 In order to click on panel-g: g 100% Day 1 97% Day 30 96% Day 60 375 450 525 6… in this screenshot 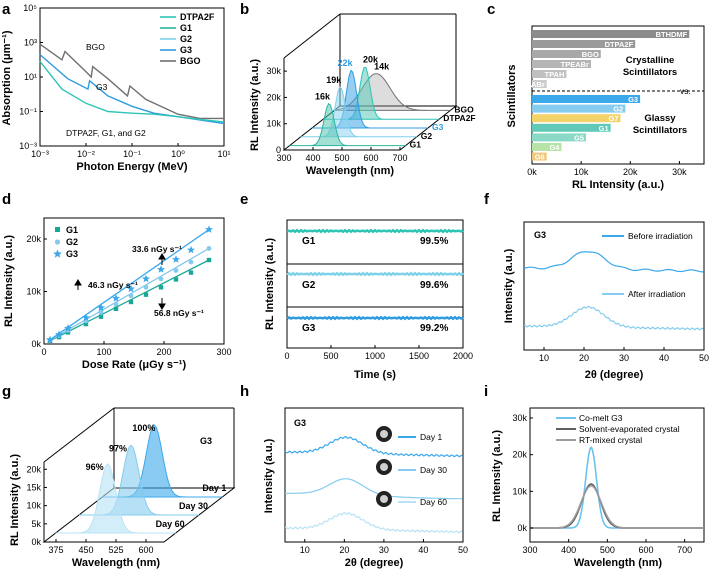, I will do `click(119, 476)`.